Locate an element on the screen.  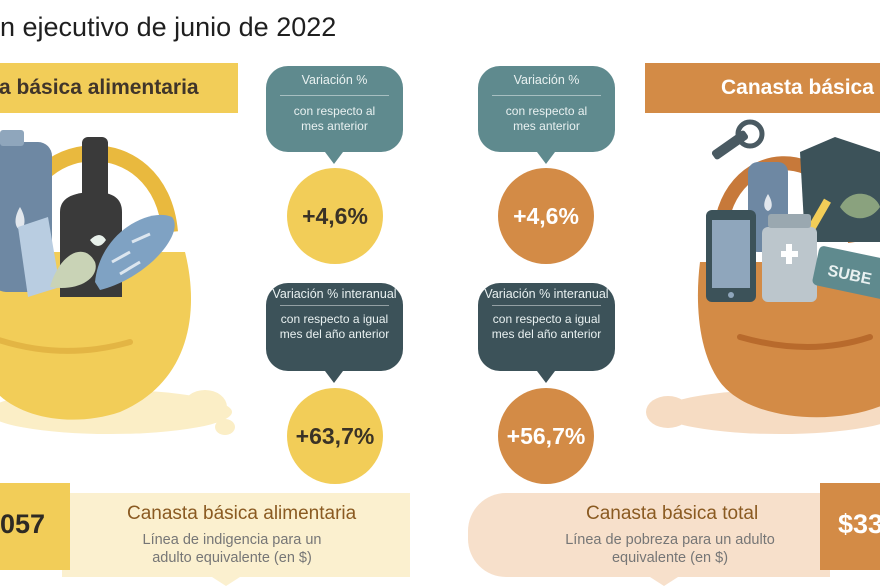
panel-canasta-total is located at coordinates (649, 535).